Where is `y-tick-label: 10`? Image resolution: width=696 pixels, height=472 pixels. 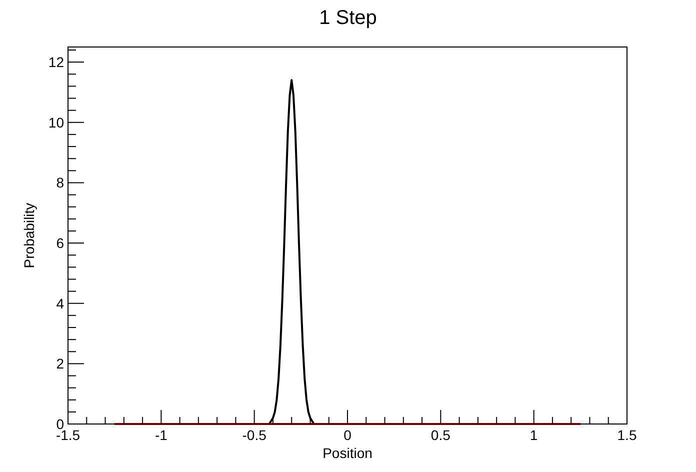 y-tick-label: 10 is located at coordinates (56, 122).